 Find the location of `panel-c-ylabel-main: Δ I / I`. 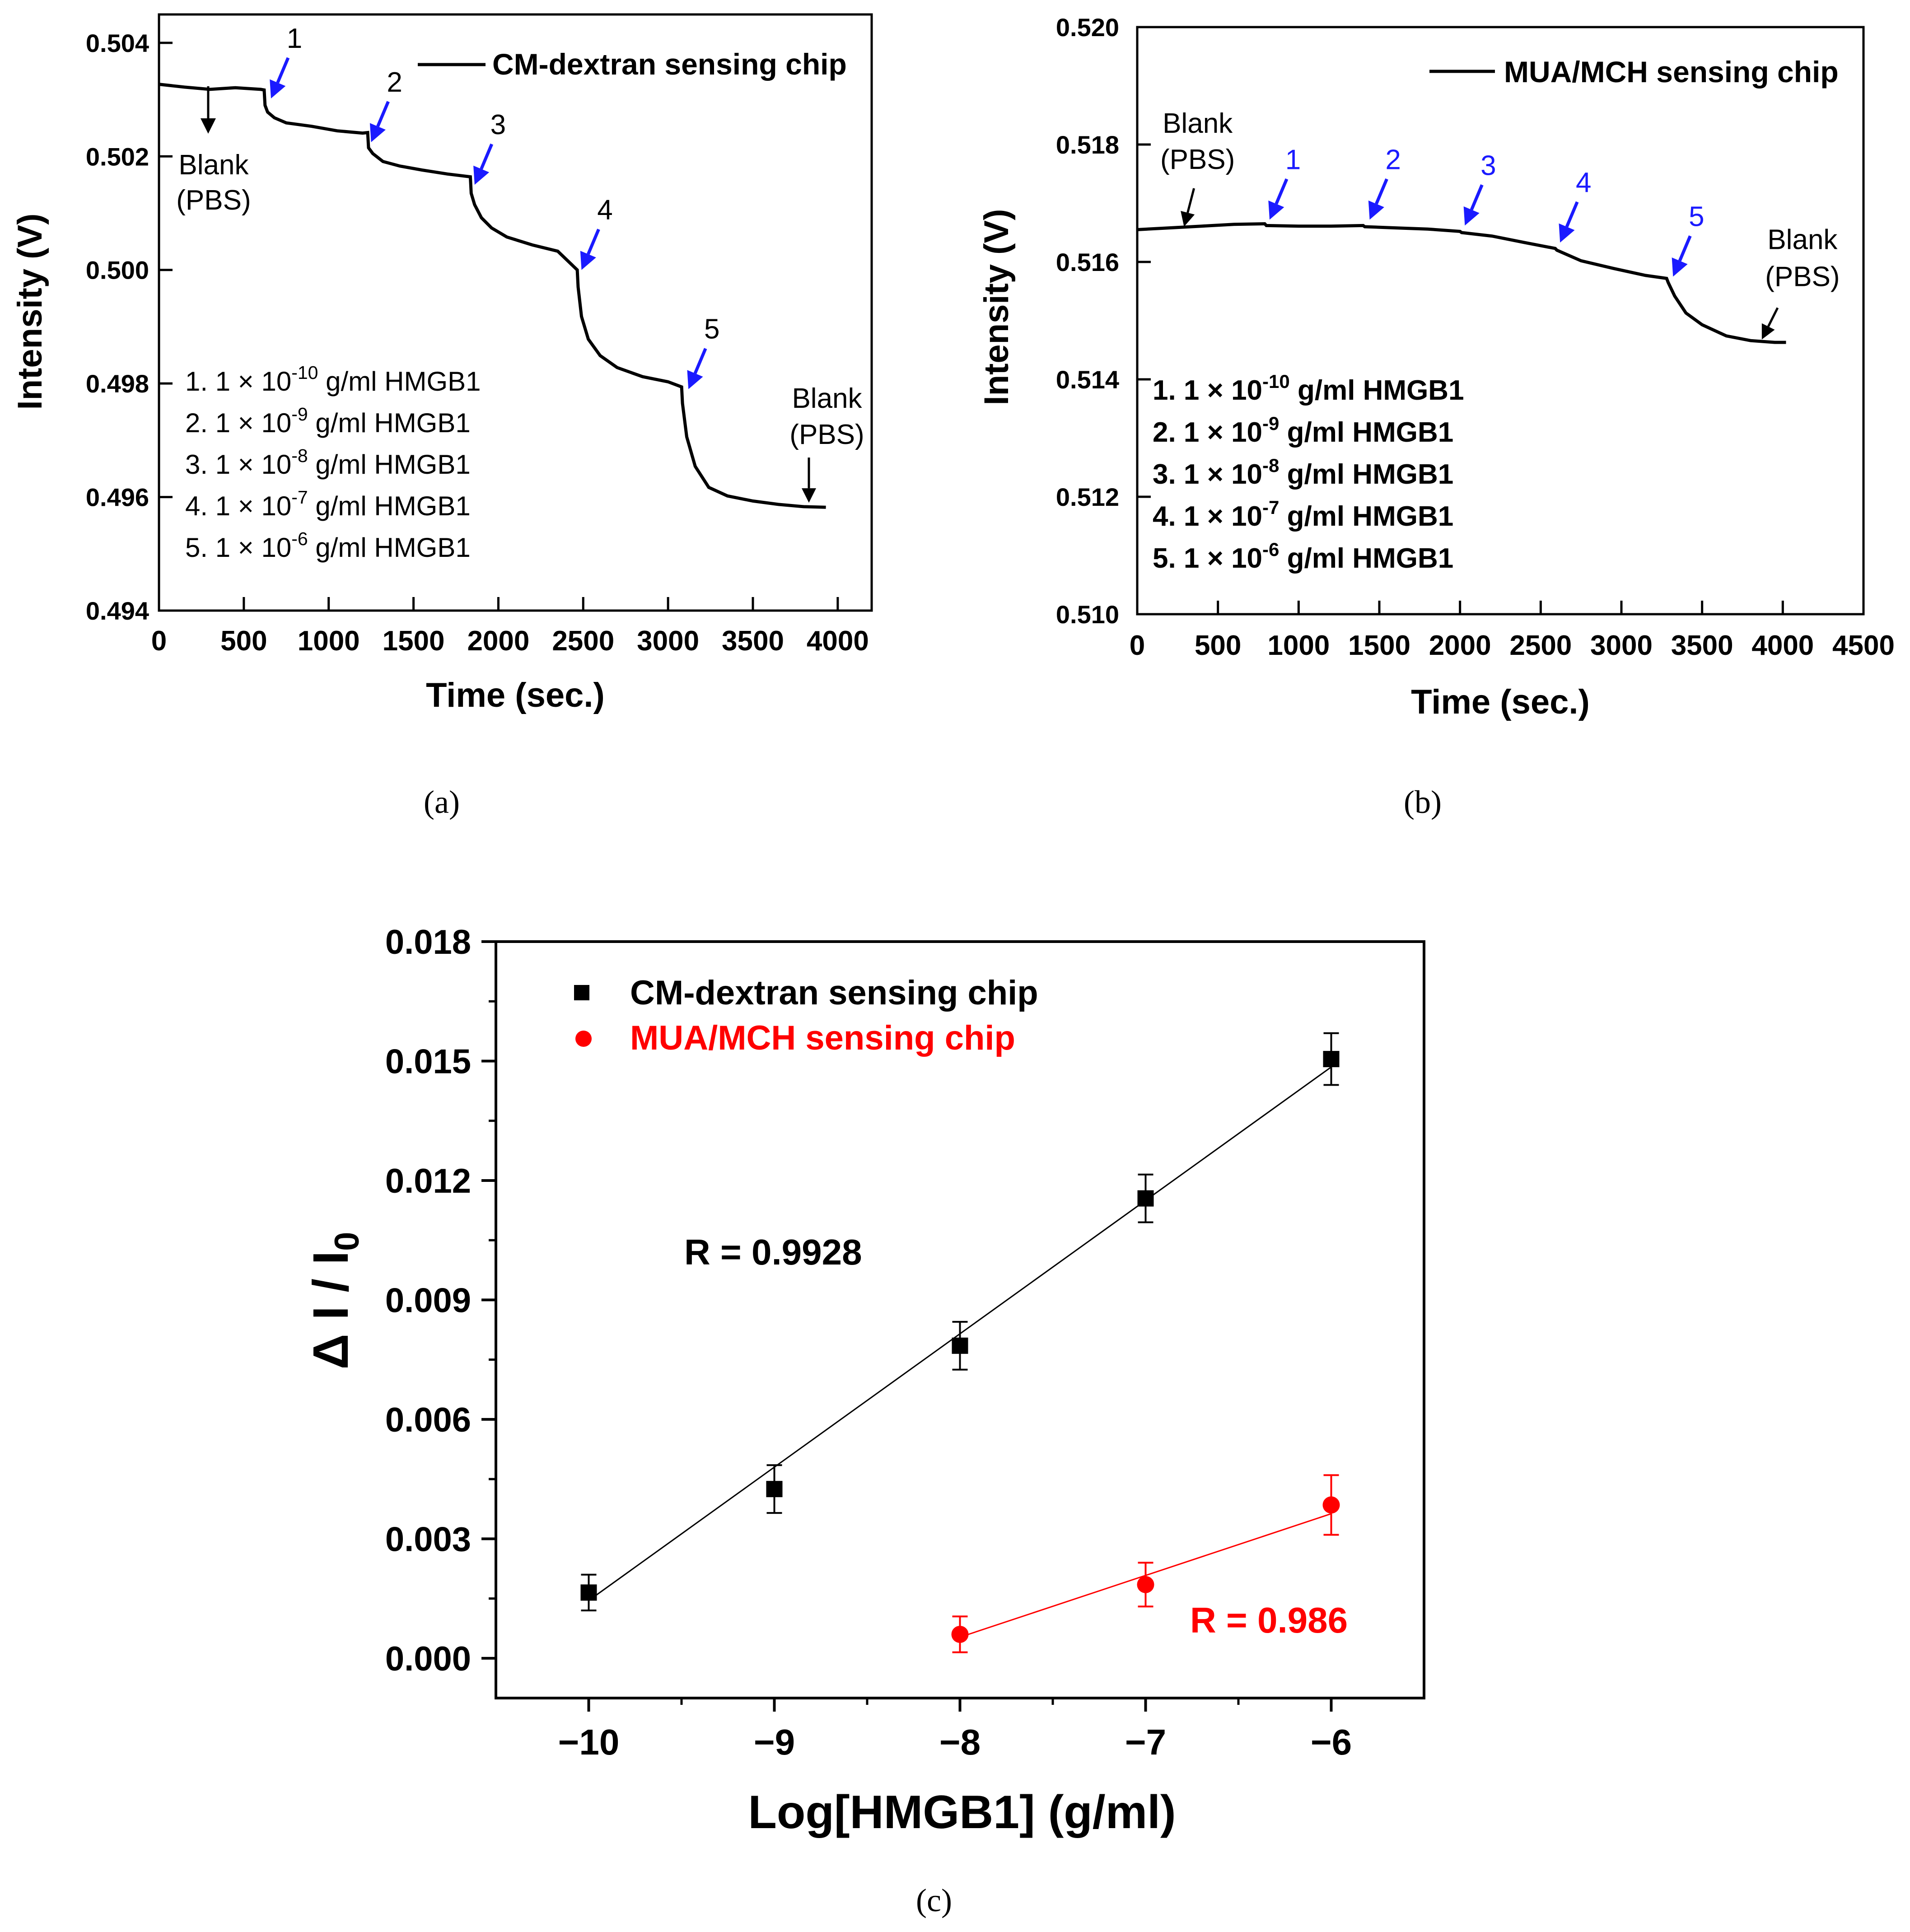

panel-c-ylabel-main: Δ I / I is located at coordinates (331, 1310).